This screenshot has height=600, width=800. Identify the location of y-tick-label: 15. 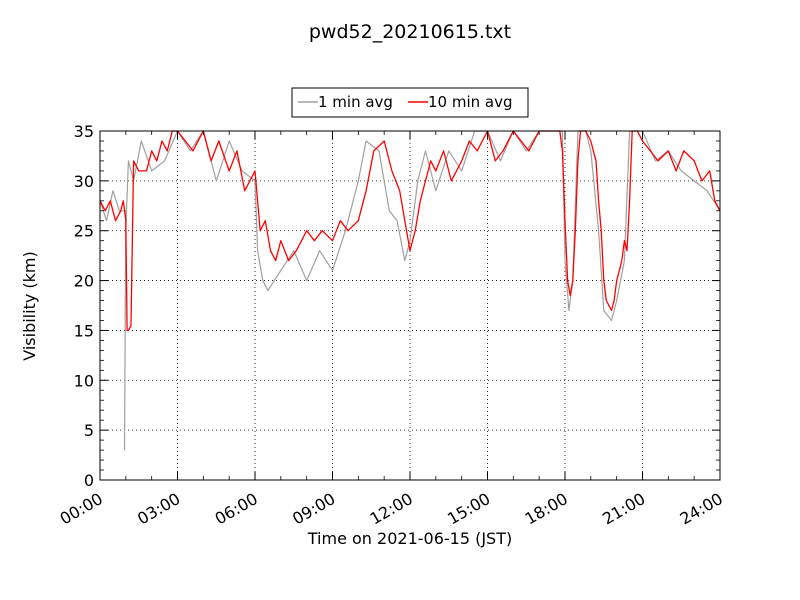
(84, 330).